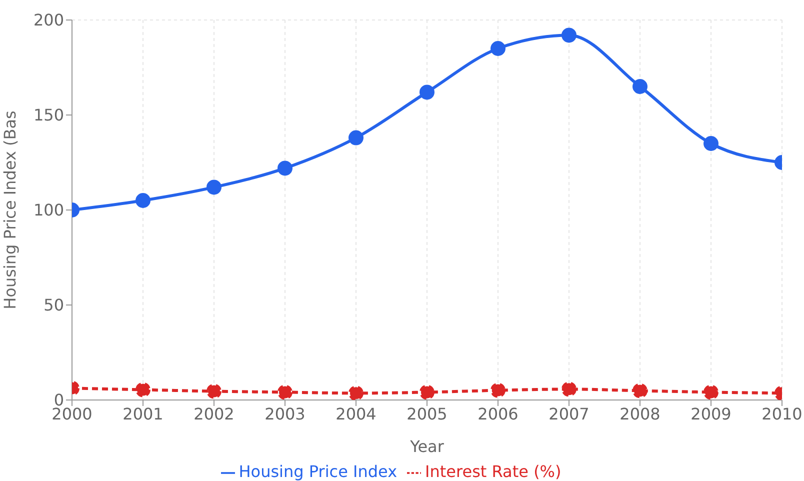  I want to click on x-tick-label: 2010, so click(782, 414).